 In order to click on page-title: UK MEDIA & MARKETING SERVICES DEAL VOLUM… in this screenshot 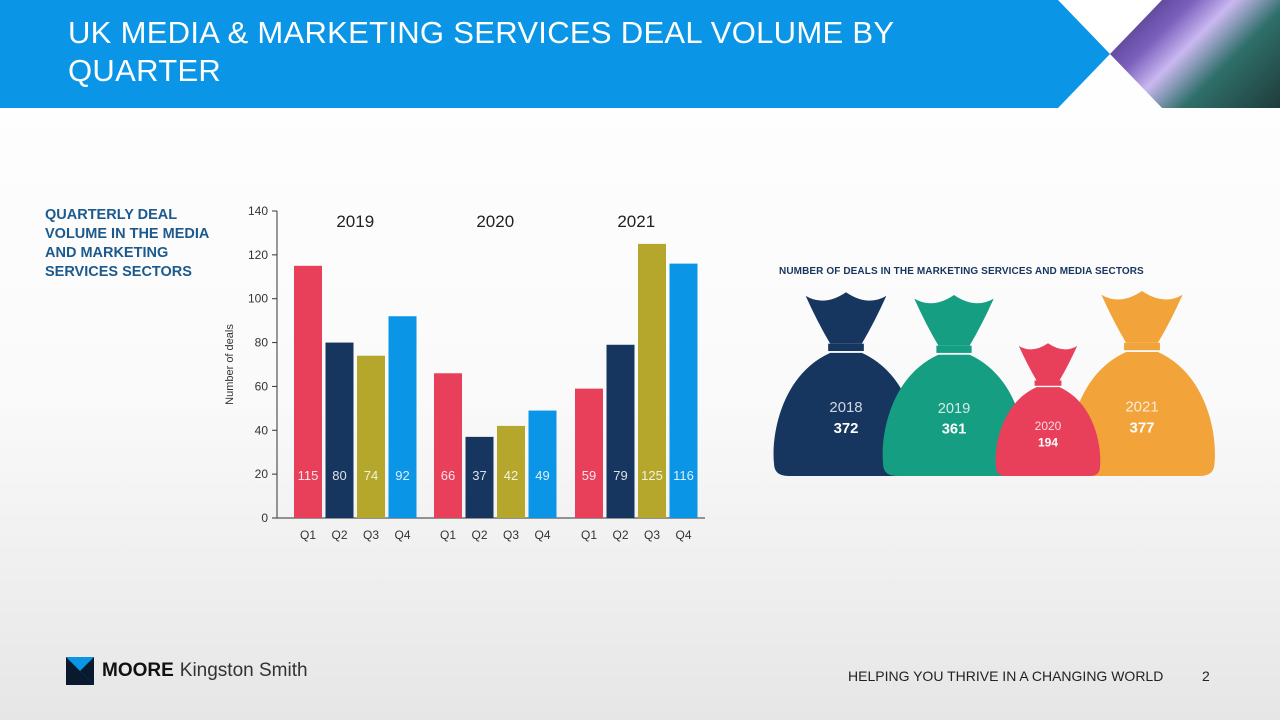, I will do `click(481, 51)`.